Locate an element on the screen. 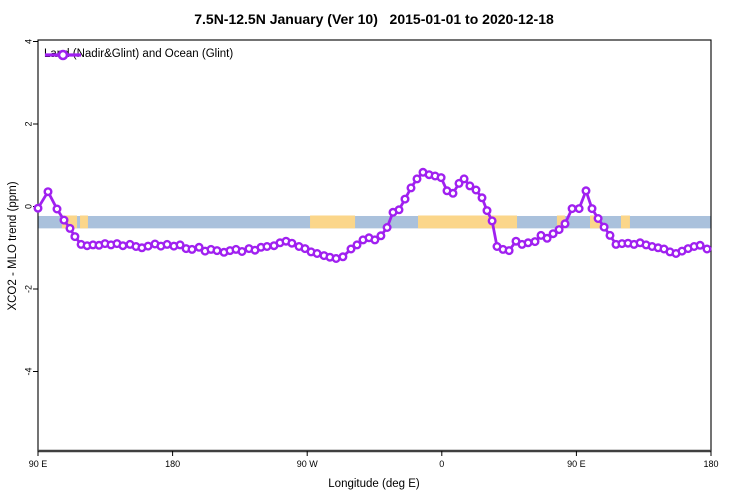 This screenshot has width=750, height=500. legend: Land (Nadir&Glint) and Ocean (Glint) is located at coordinates (139, 54).